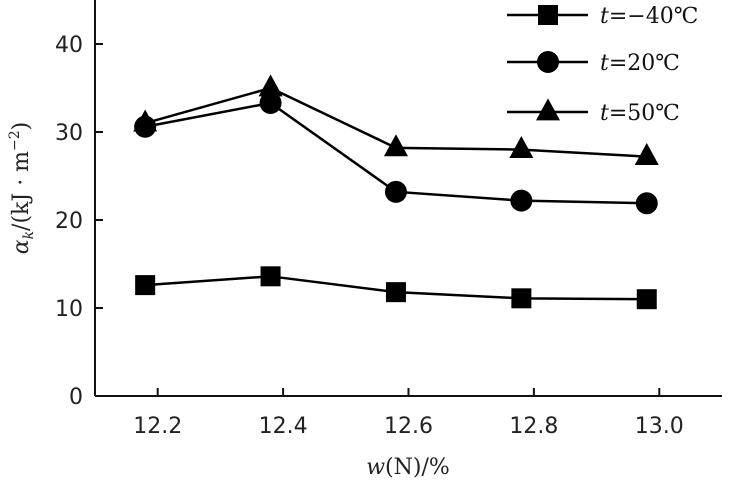  Describe the element at coordinates (644, 113) in the screenshot. I see `legend-label-rest: =50℃` at that location.